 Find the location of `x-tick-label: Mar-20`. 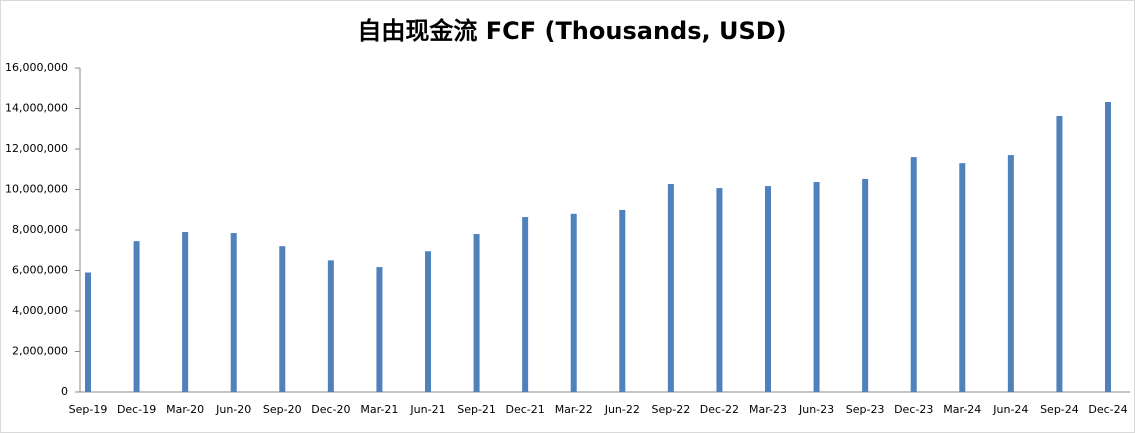

x-tick-label: Mar-20 is located at coordinates (185, 409).